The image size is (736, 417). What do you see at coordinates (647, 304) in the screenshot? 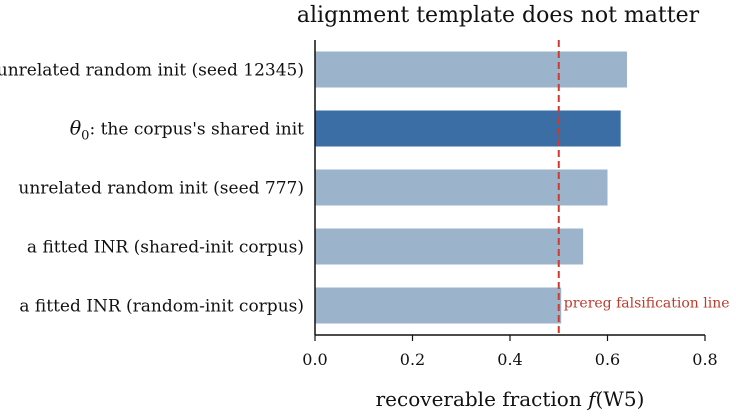
I see `reference-line-label: prereg falsification line` at bounding box center [647, 304].